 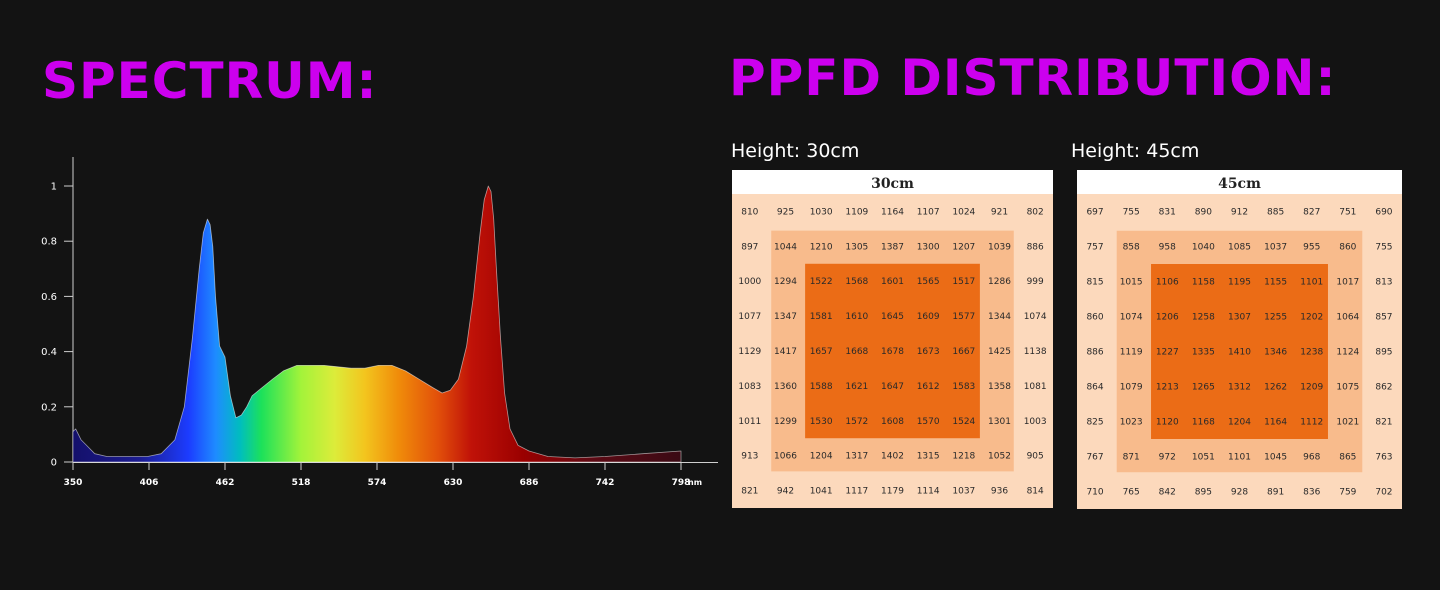 I want to click on ppfd-cell-value: 958, so click(x=1167, y=248).